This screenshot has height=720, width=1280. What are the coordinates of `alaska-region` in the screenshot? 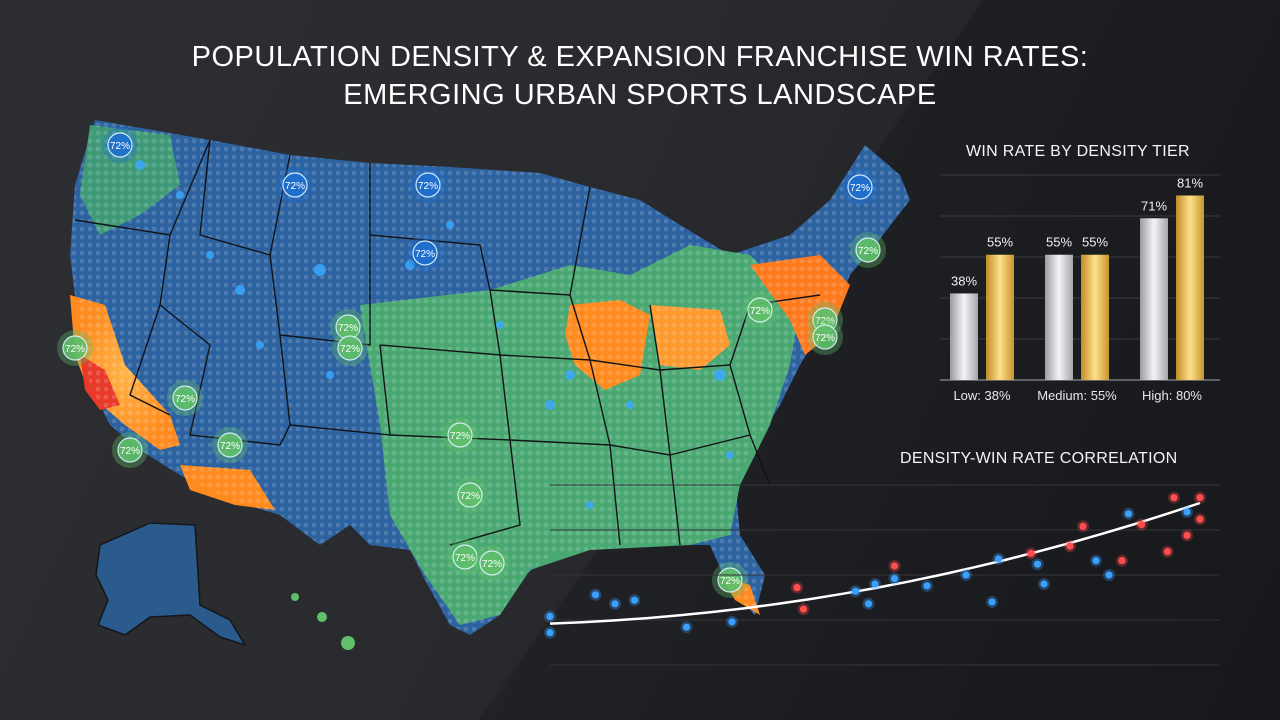 It's located at (171, 584).